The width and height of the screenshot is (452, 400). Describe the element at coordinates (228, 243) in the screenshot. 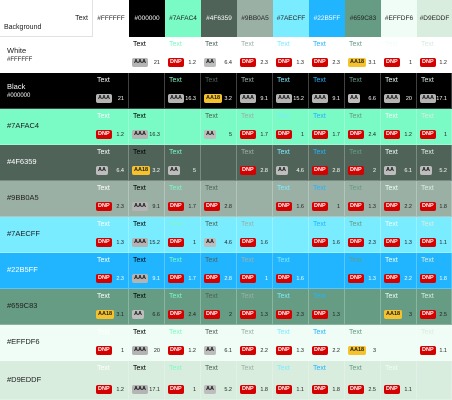

I see `contrast-ratio: 4.6` at that location.